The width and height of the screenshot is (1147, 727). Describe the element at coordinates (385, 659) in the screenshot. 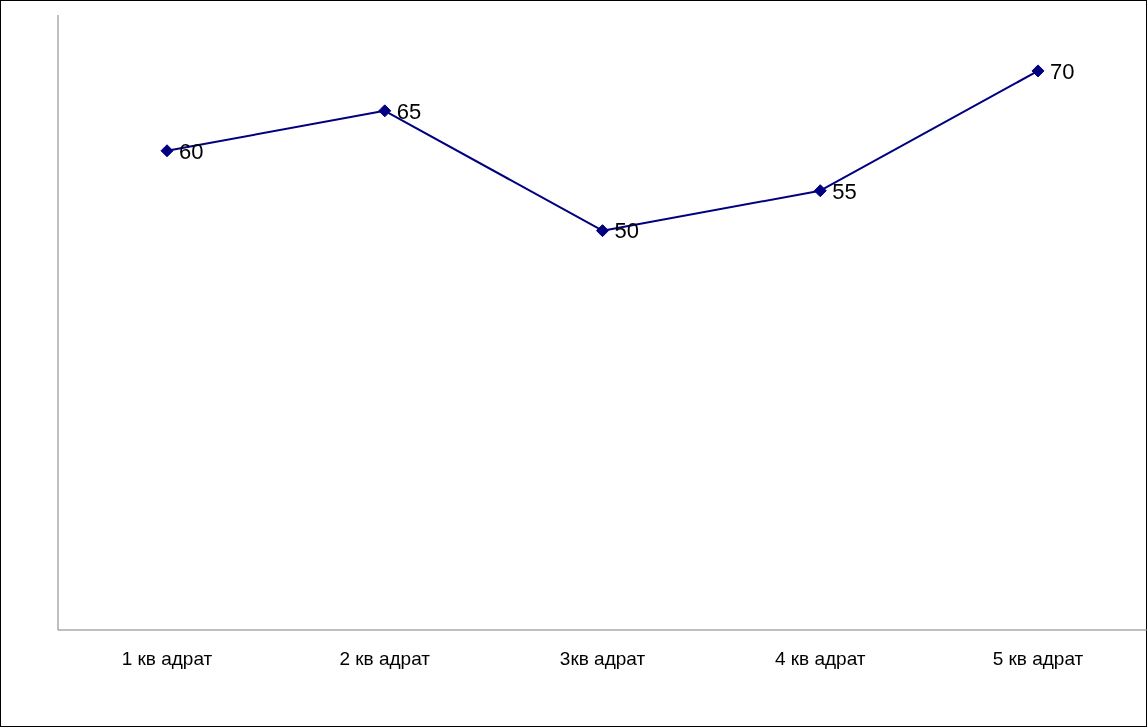

I see `x-tick-label: 2 кв адрат` at that location.